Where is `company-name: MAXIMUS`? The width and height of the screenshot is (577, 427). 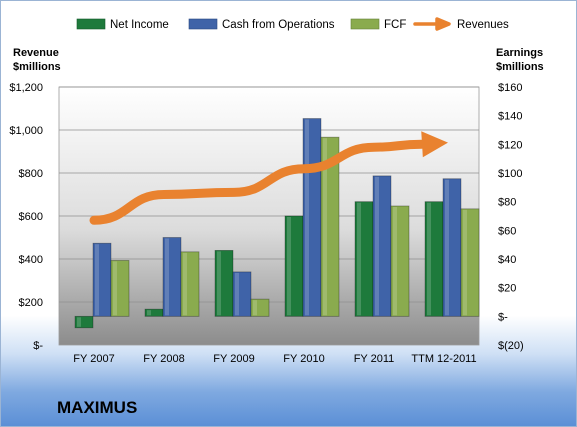
company-name: MAXIMUS is located at coordinates (97, 407).